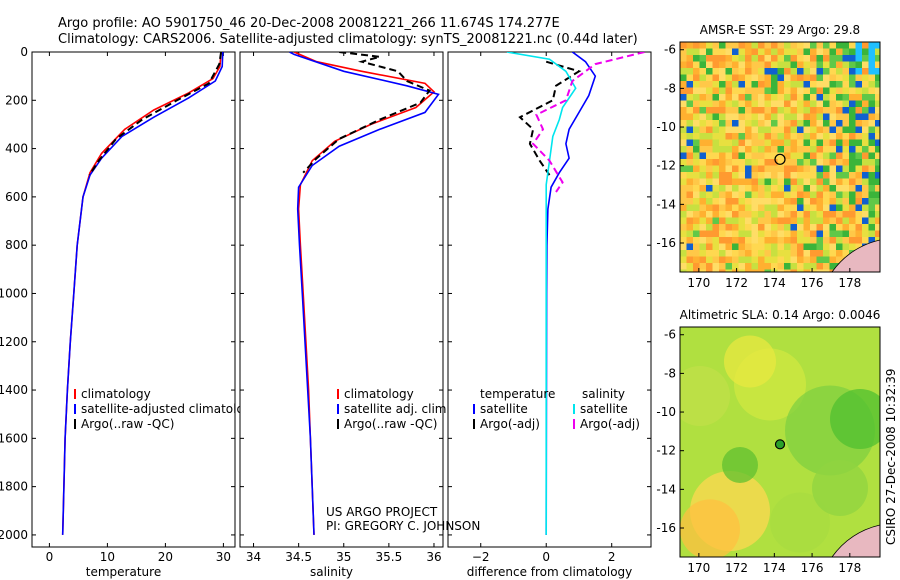  Describe the element at coordinates (517, 394) in the screenshot. I see `difference-legend-header-temperature: temperature` at that location.